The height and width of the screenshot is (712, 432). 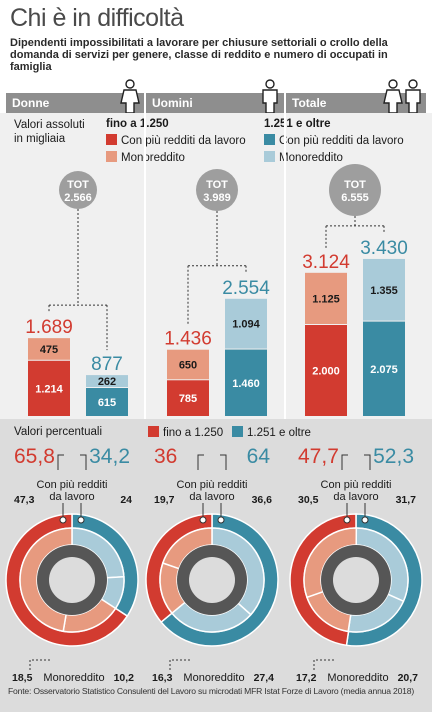 What do you see at coordinates (49, 327) in the screenshot?
I see `bar-total-label: 1.689` at bounding box center [49, 327].